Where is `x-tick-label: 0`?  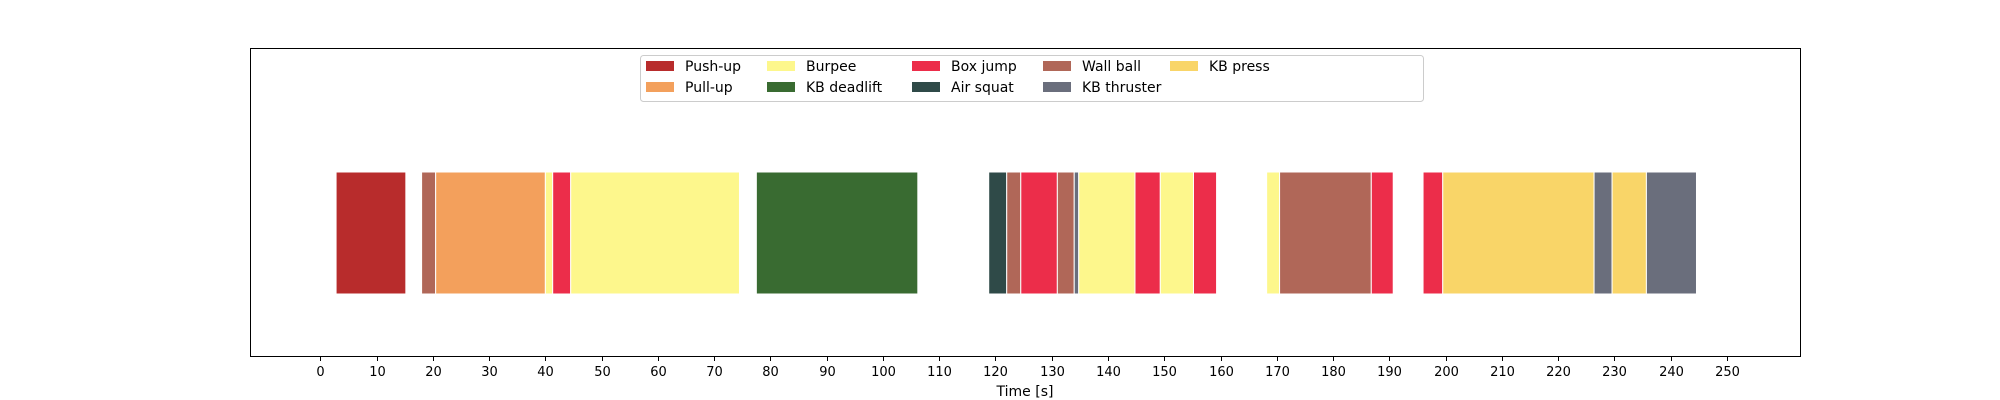
x-tick-label: 0 is located at coordinates (320, 372).